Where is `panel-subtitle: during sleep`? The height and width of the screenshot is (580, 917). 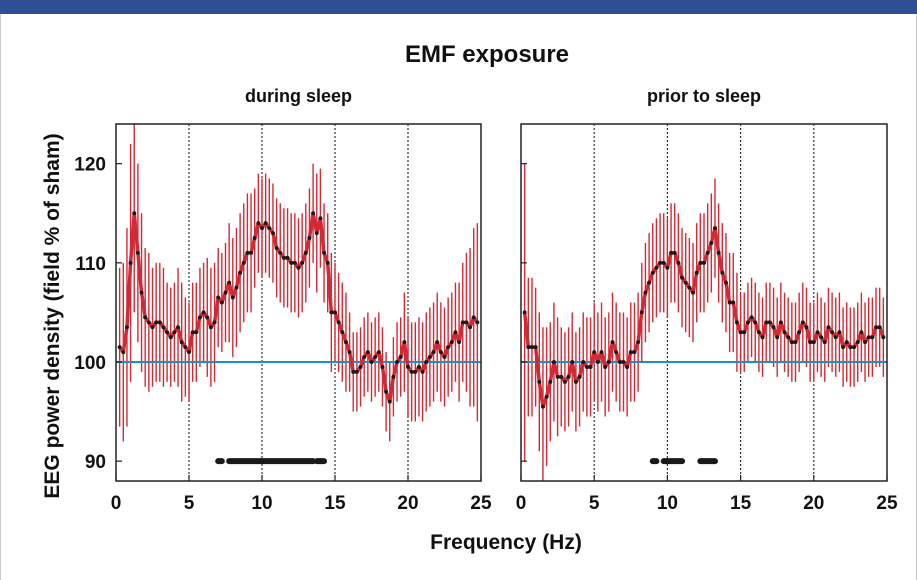 panel-subtitle: during sleep is located at coordinates (298, 96).